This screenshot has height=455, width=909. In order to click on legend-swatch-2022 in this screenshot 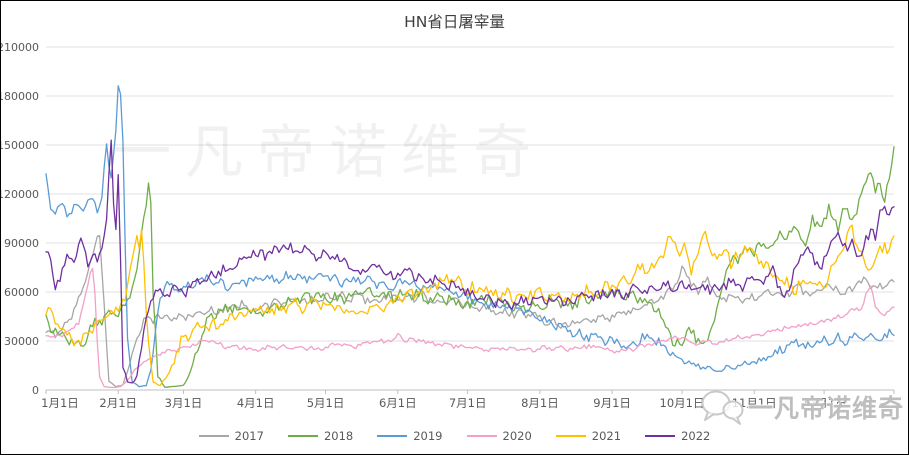, I will do `click(660, 436)`.